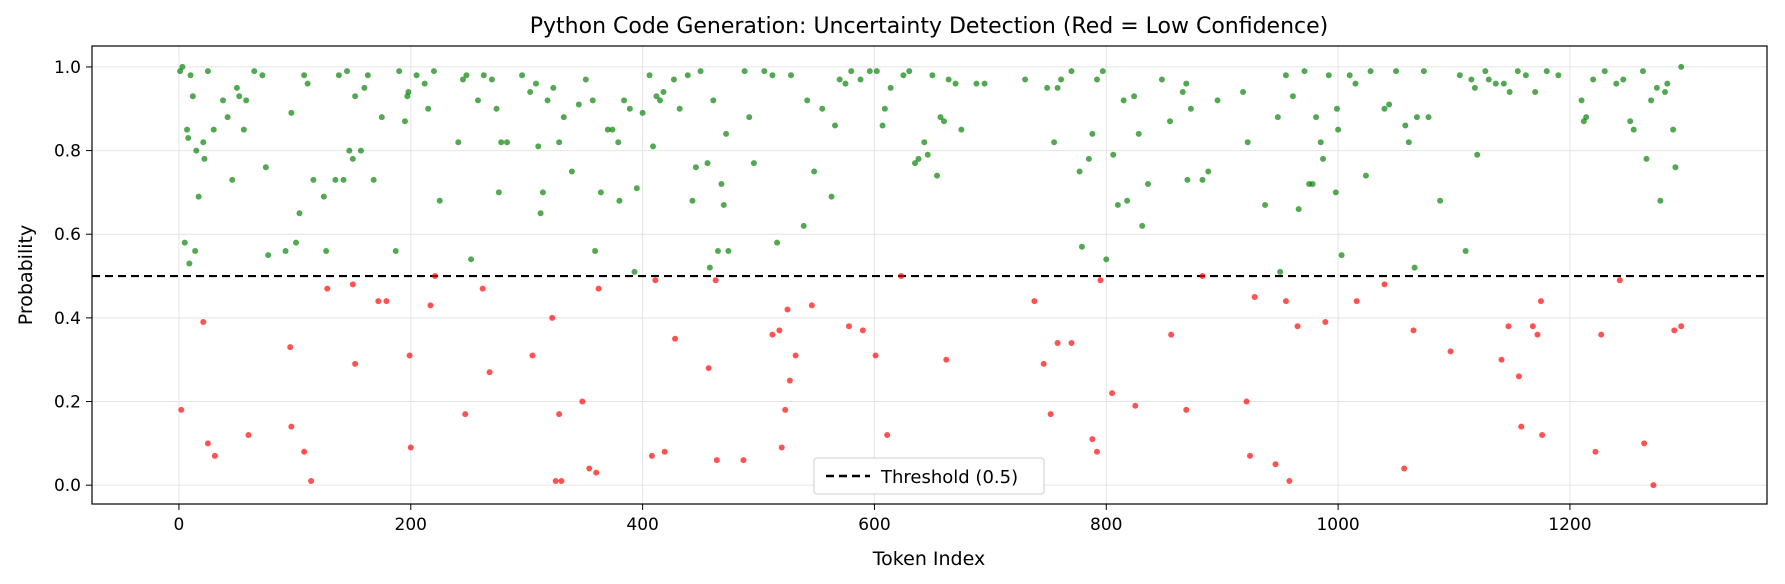  I want to click on x-tick-label: 1200, so click(1569, 525).